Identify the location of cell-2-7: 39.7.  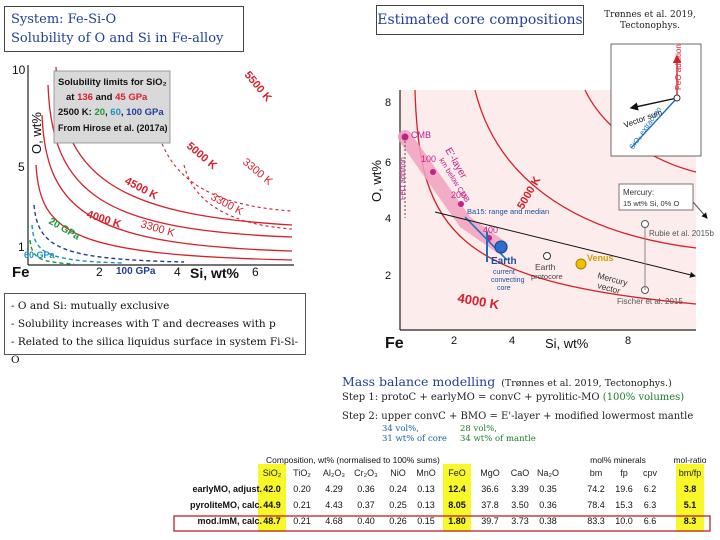
(490, 521).